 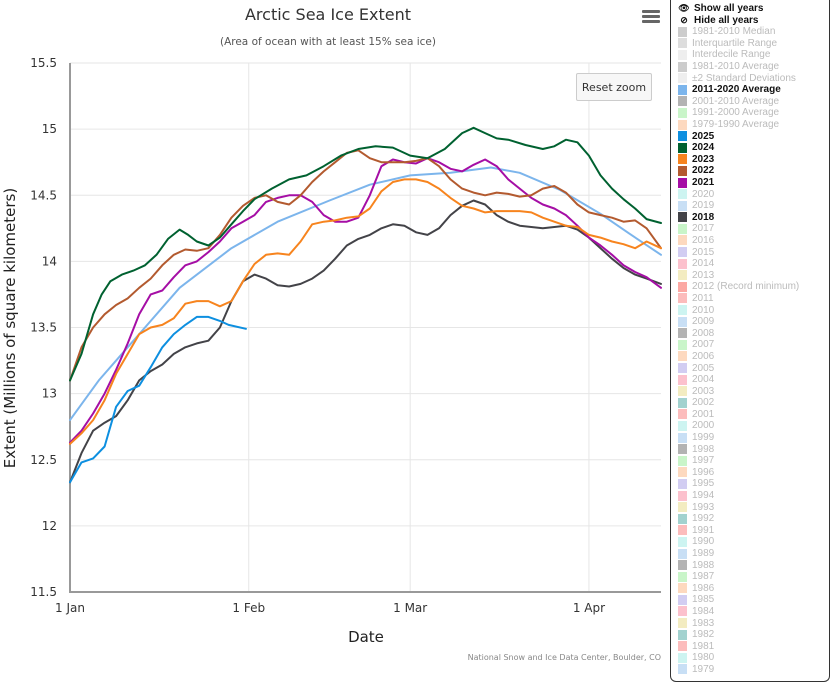 What do you see at coordinates (744, 78) in the screenshot?
I see `legend-item-label: ±2 Standard Deviations` at bounding box center [744, 78].